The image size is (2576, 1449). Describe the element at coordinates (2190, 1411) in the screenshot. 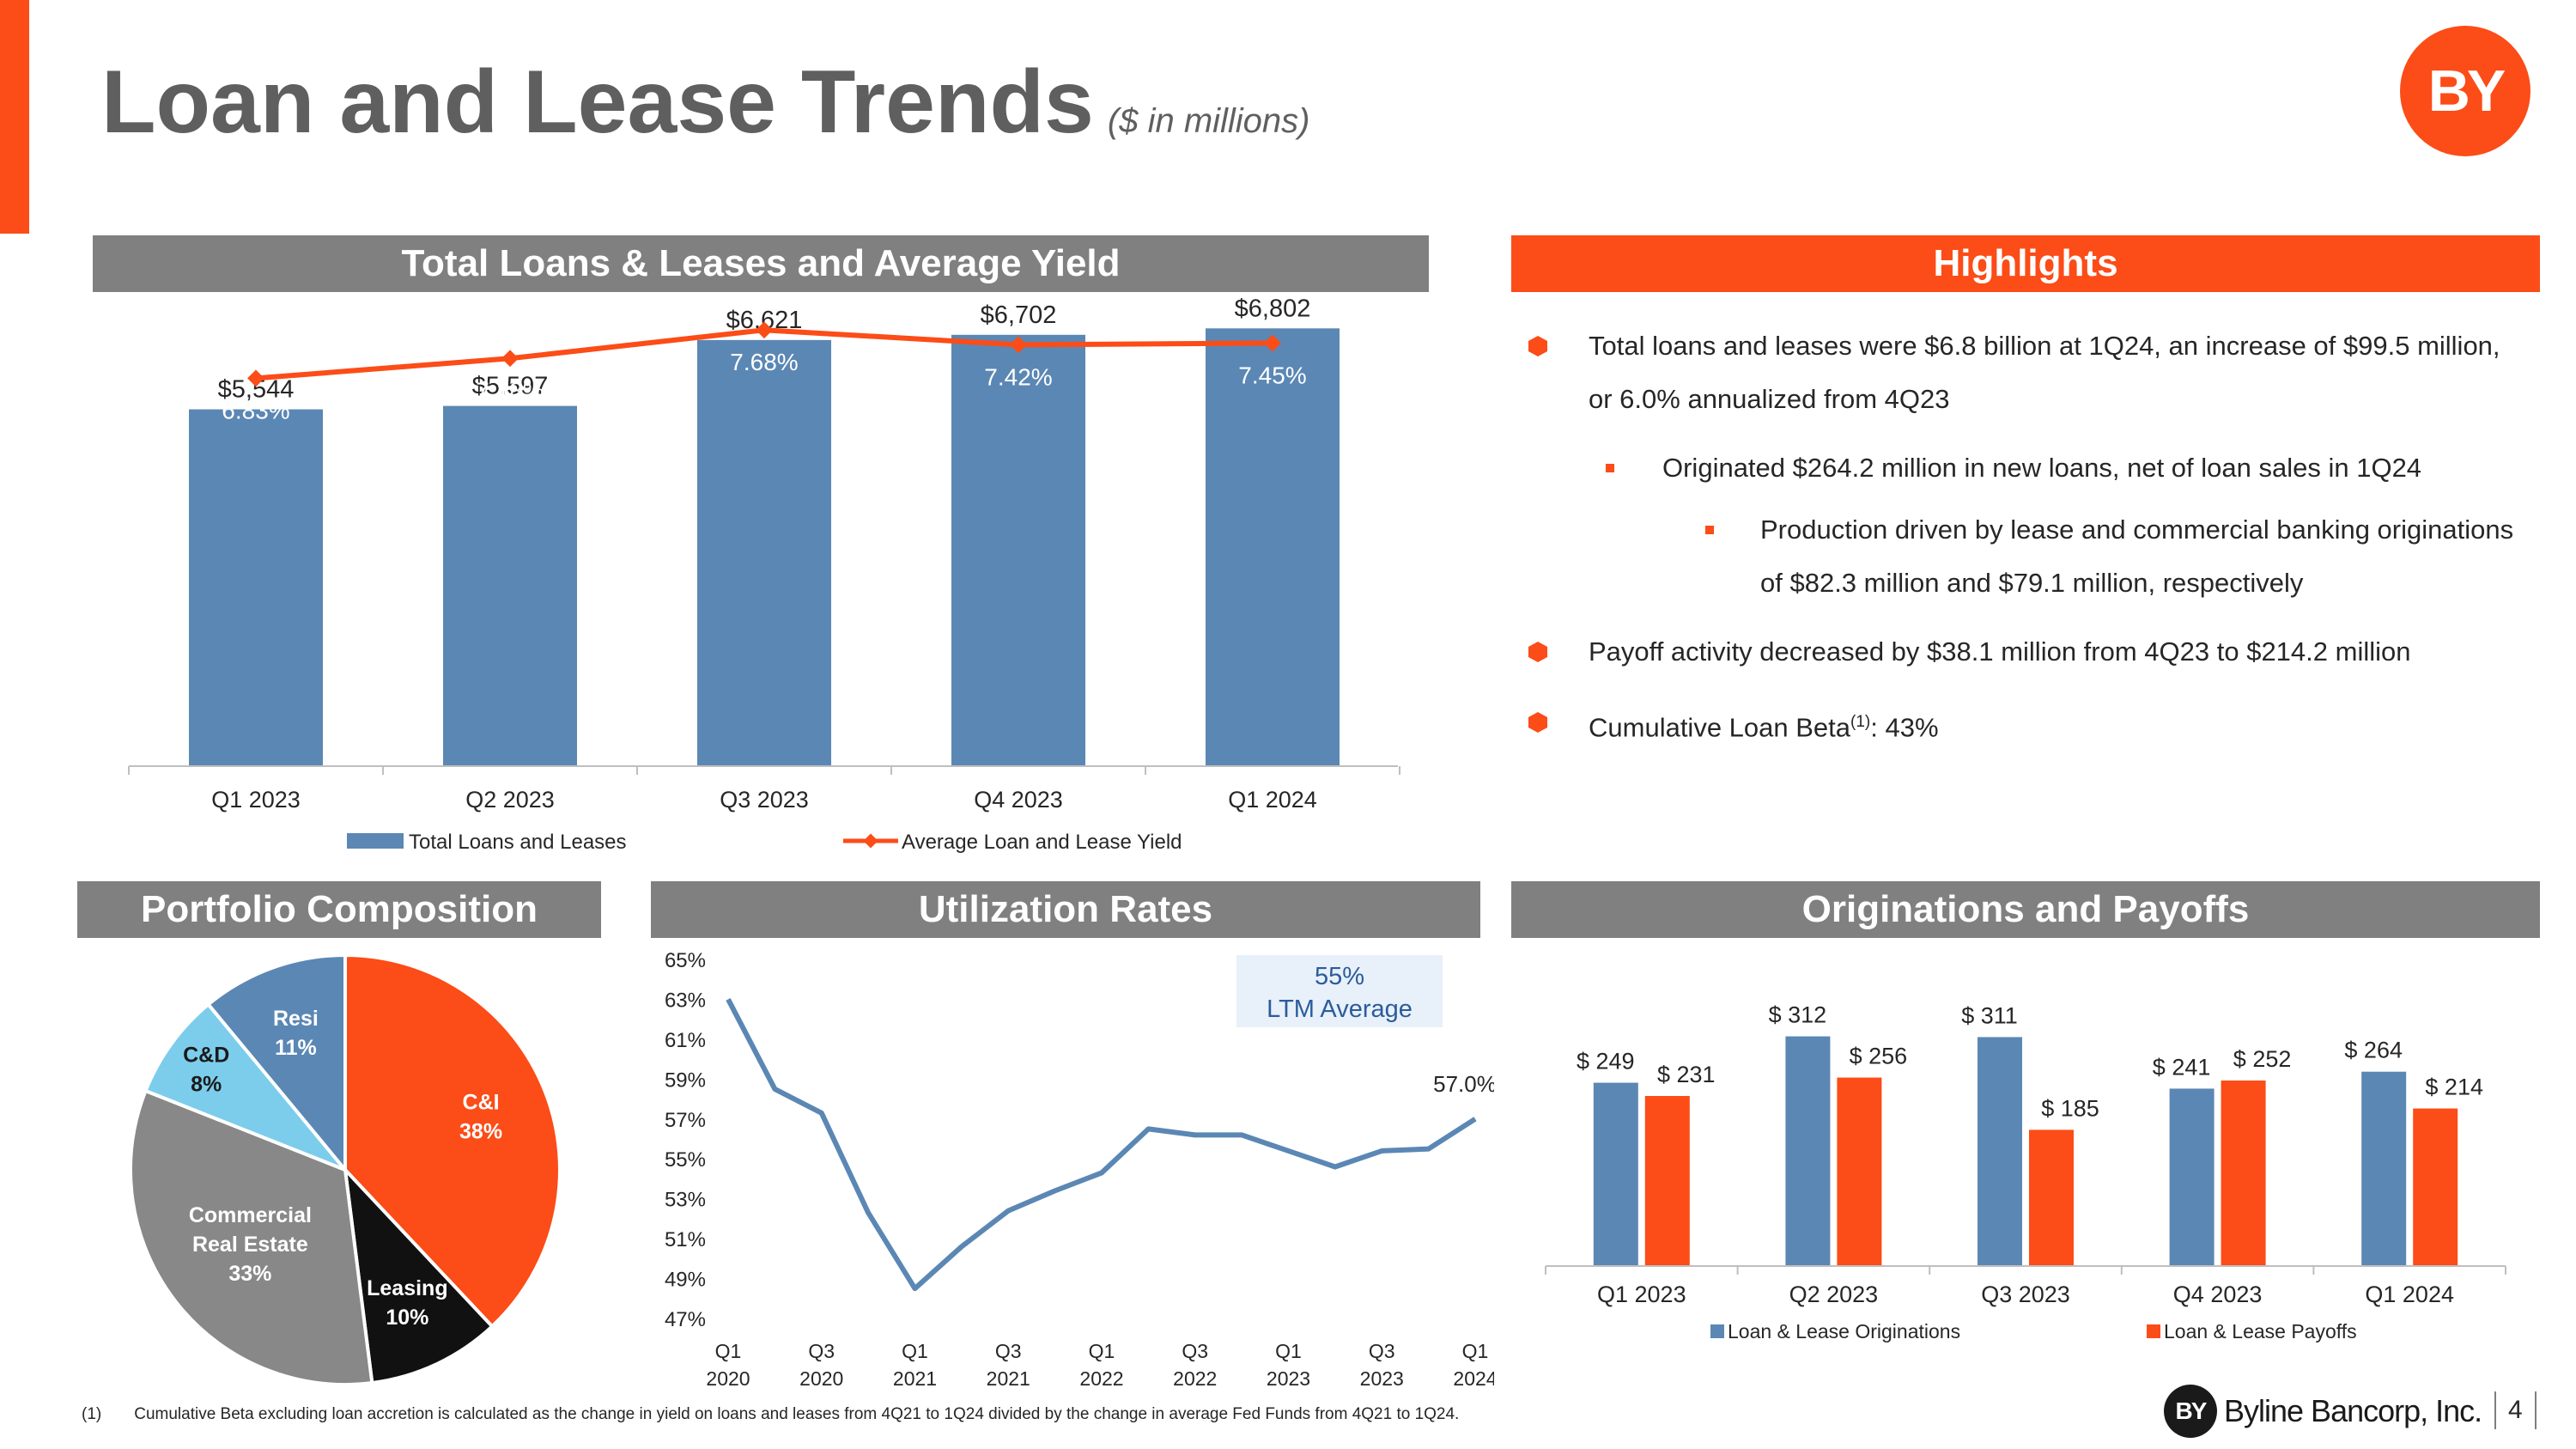

I see `brand-logo-icon: BY` at that location.